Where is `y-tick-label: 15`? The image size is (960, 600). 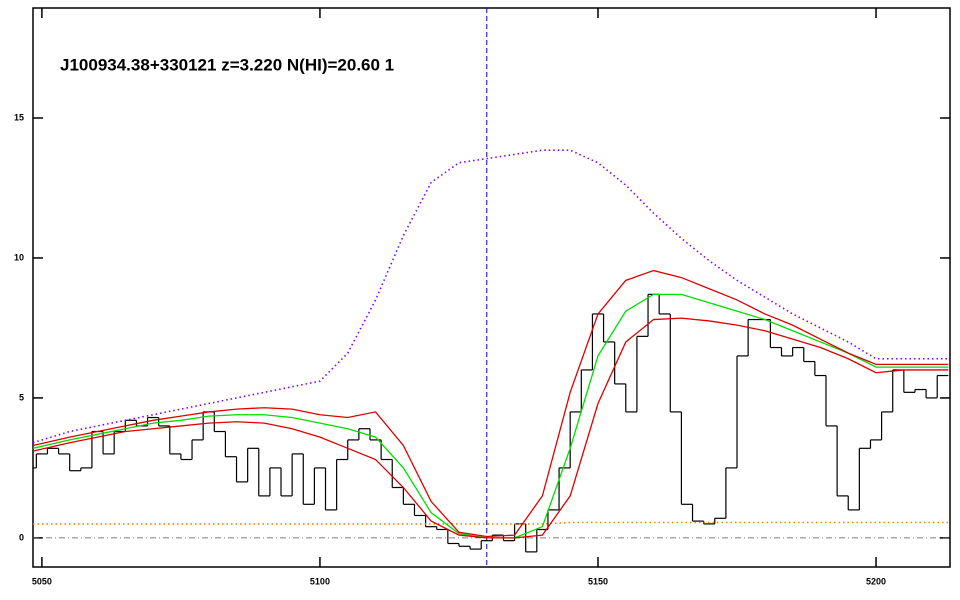 y-tick-label: 15 is located at coordinates (19, 117).